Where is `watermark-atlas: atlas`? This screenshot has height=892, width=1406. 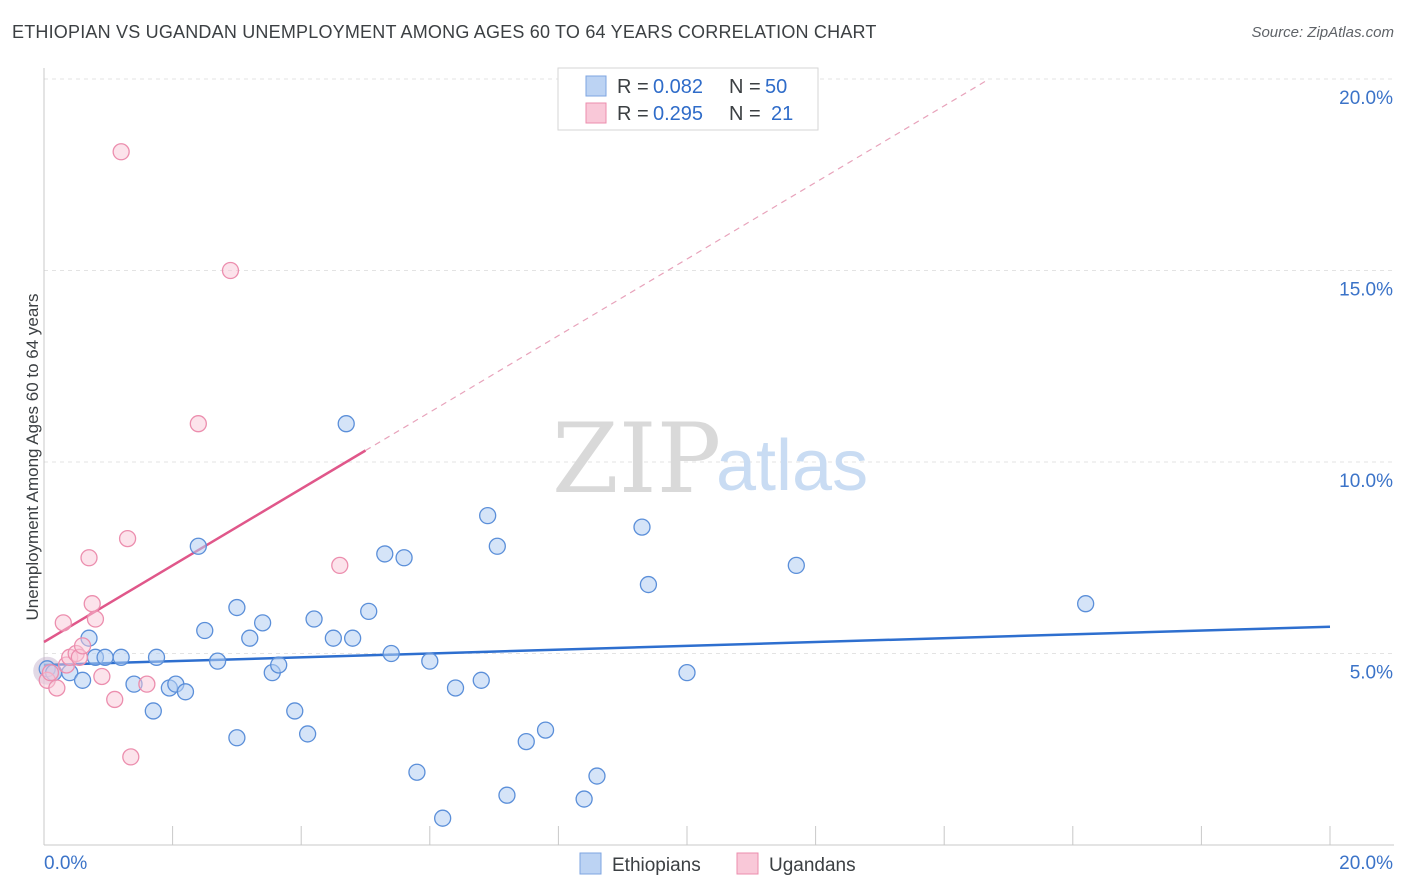 watermark-atlas: atlas is located at coordinates (792, 466).